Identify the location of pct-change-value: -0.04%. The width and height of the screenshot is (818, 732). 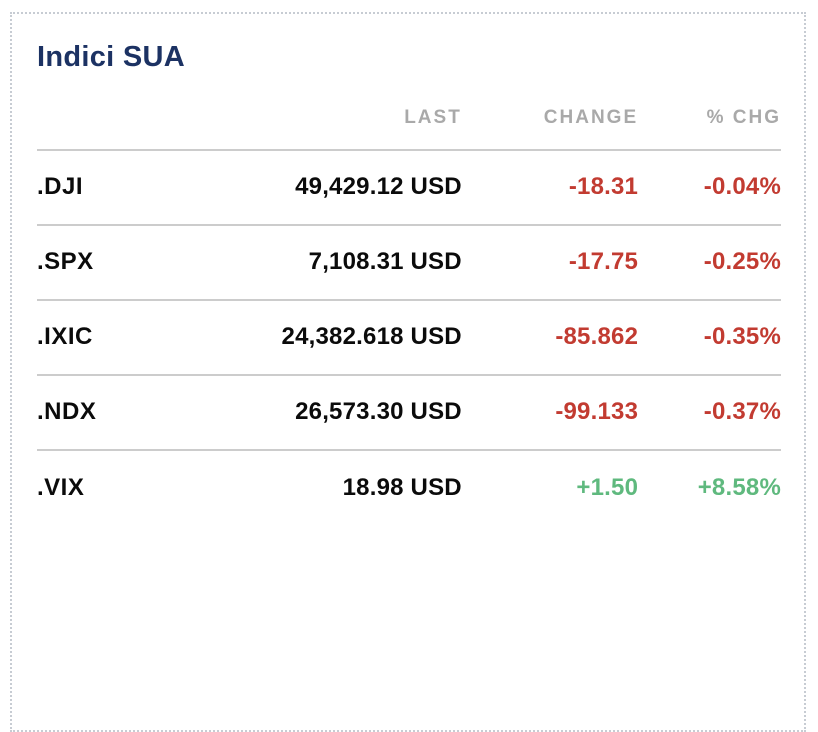
(709, 187).